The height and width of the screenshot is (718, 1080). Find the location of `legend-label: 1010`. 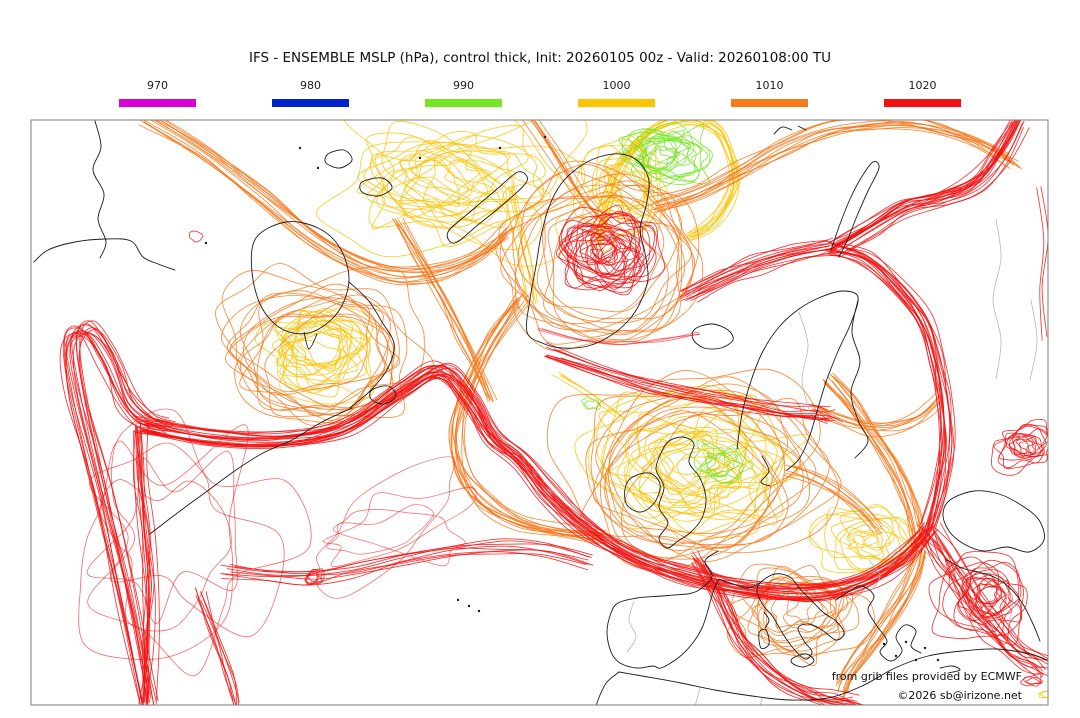

legend-label: 1010 is located at coordinates (769, 85).